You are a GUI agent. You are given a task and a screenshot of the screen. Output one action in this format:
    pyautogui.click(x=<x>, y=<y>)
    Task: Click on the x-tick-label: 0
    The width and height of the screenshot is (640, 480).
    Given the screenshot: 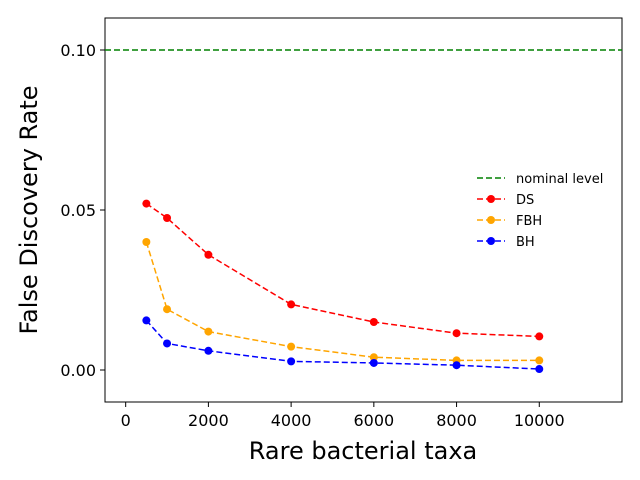 What is the action you would take?
    pyautogui.click(x=126, y=420)
    